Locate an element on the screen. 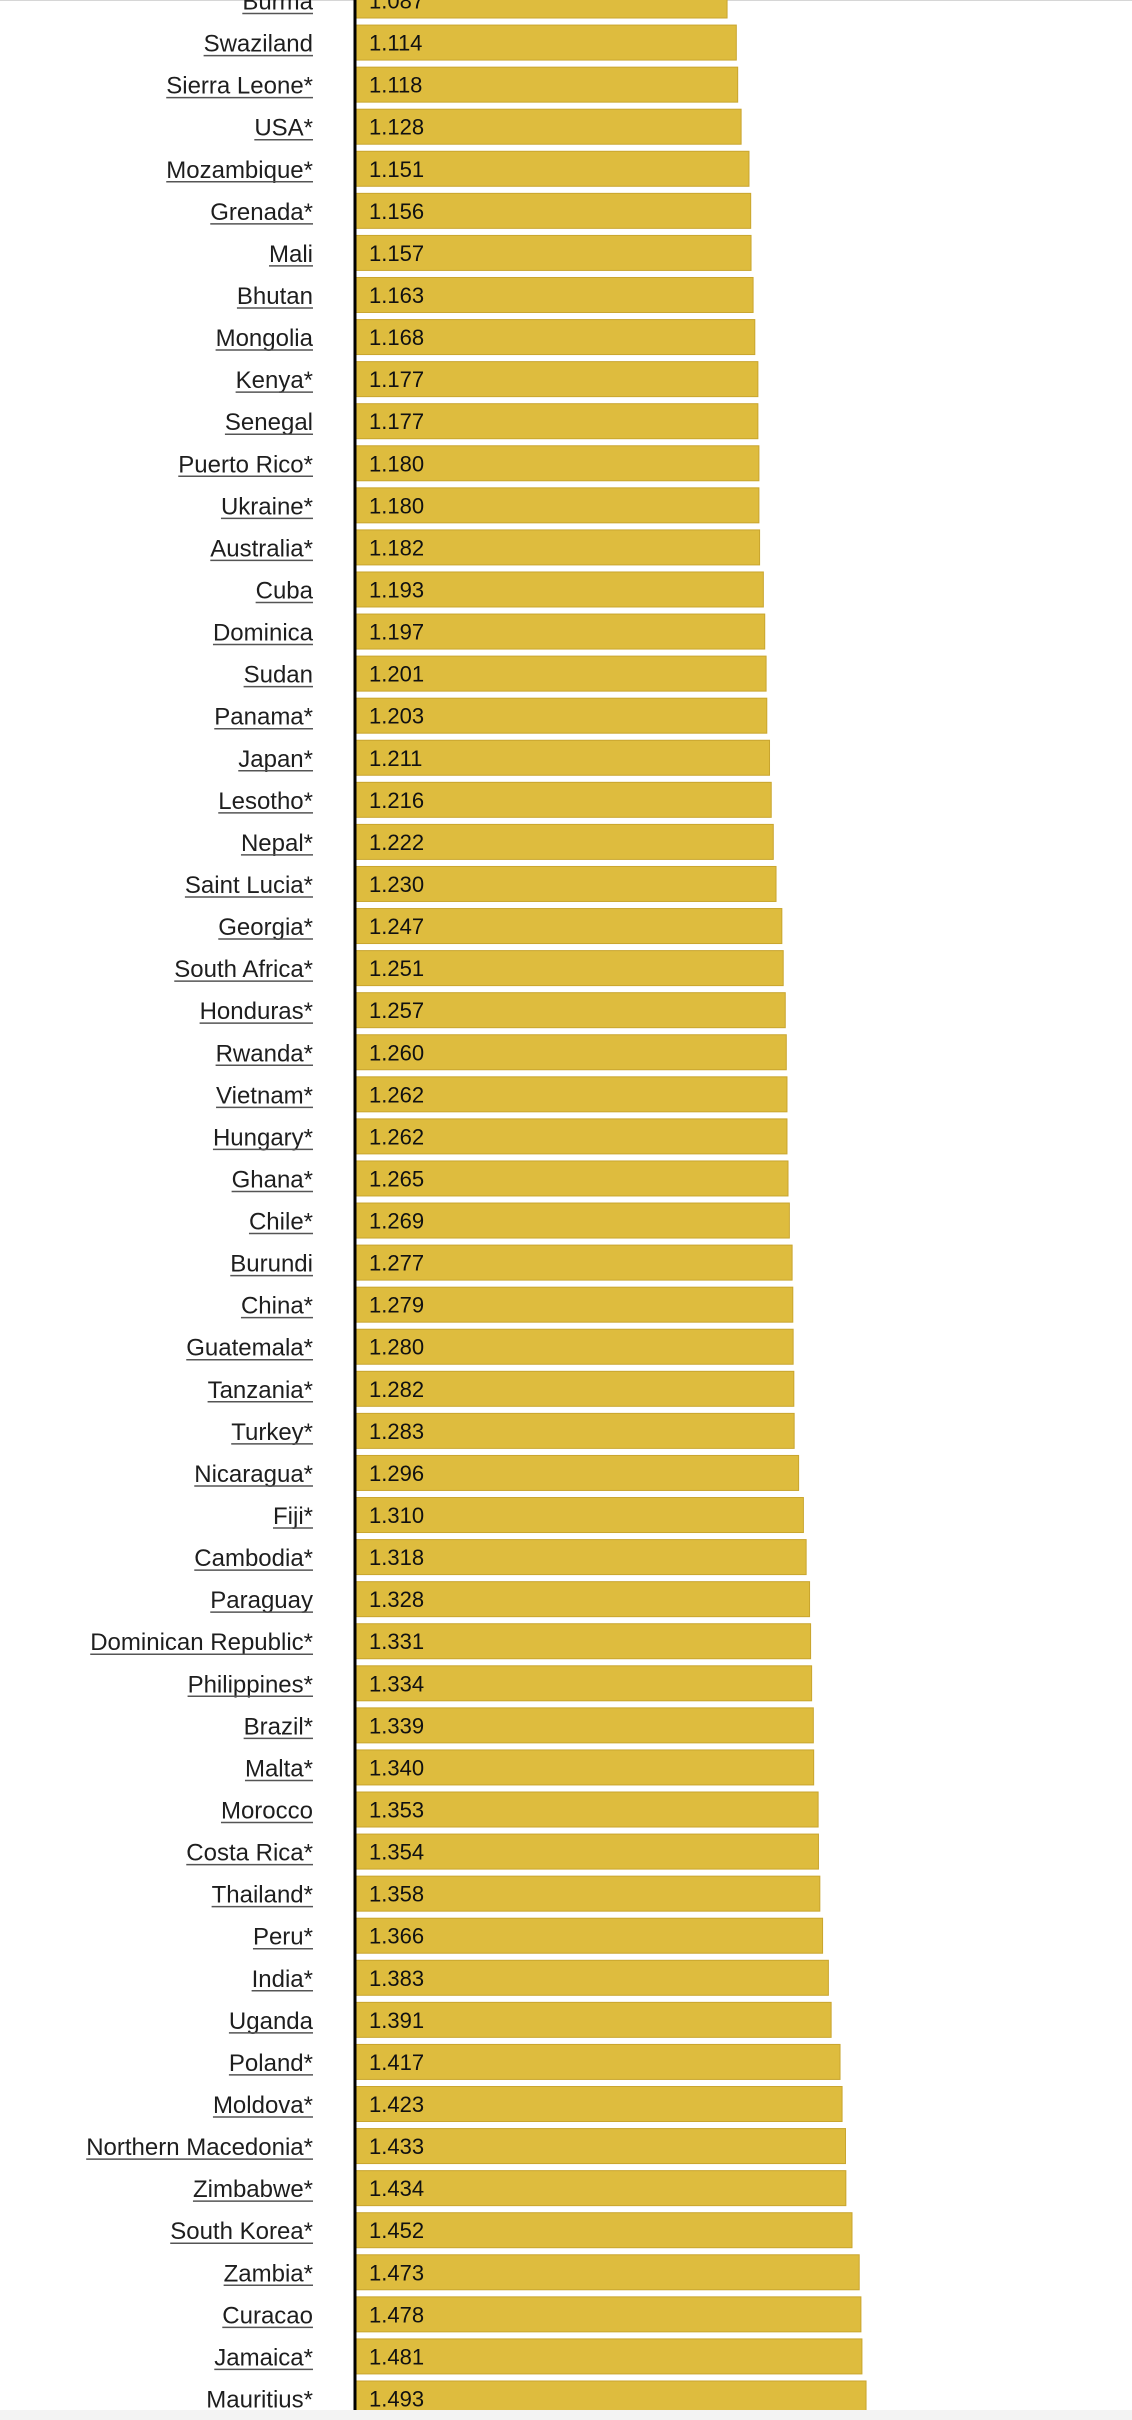 The width and height of the screenshot is (1132, 2420). bar-value-label: 1.257 is located at coordinates (396, 1010).